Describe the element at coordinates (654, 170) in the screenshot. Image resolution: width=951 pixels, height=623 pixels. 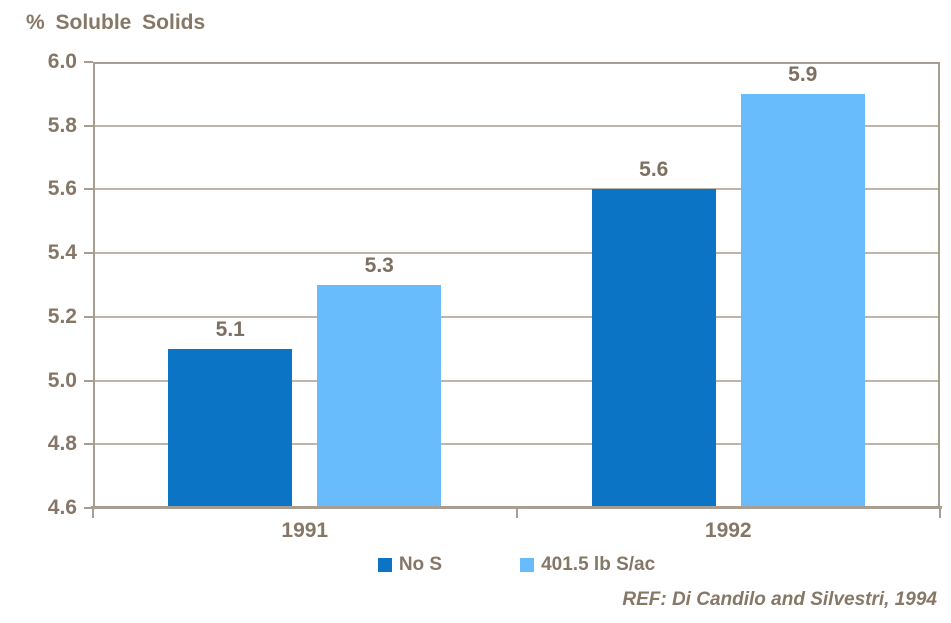
I see `bar-value-label: 5.6` at that location.